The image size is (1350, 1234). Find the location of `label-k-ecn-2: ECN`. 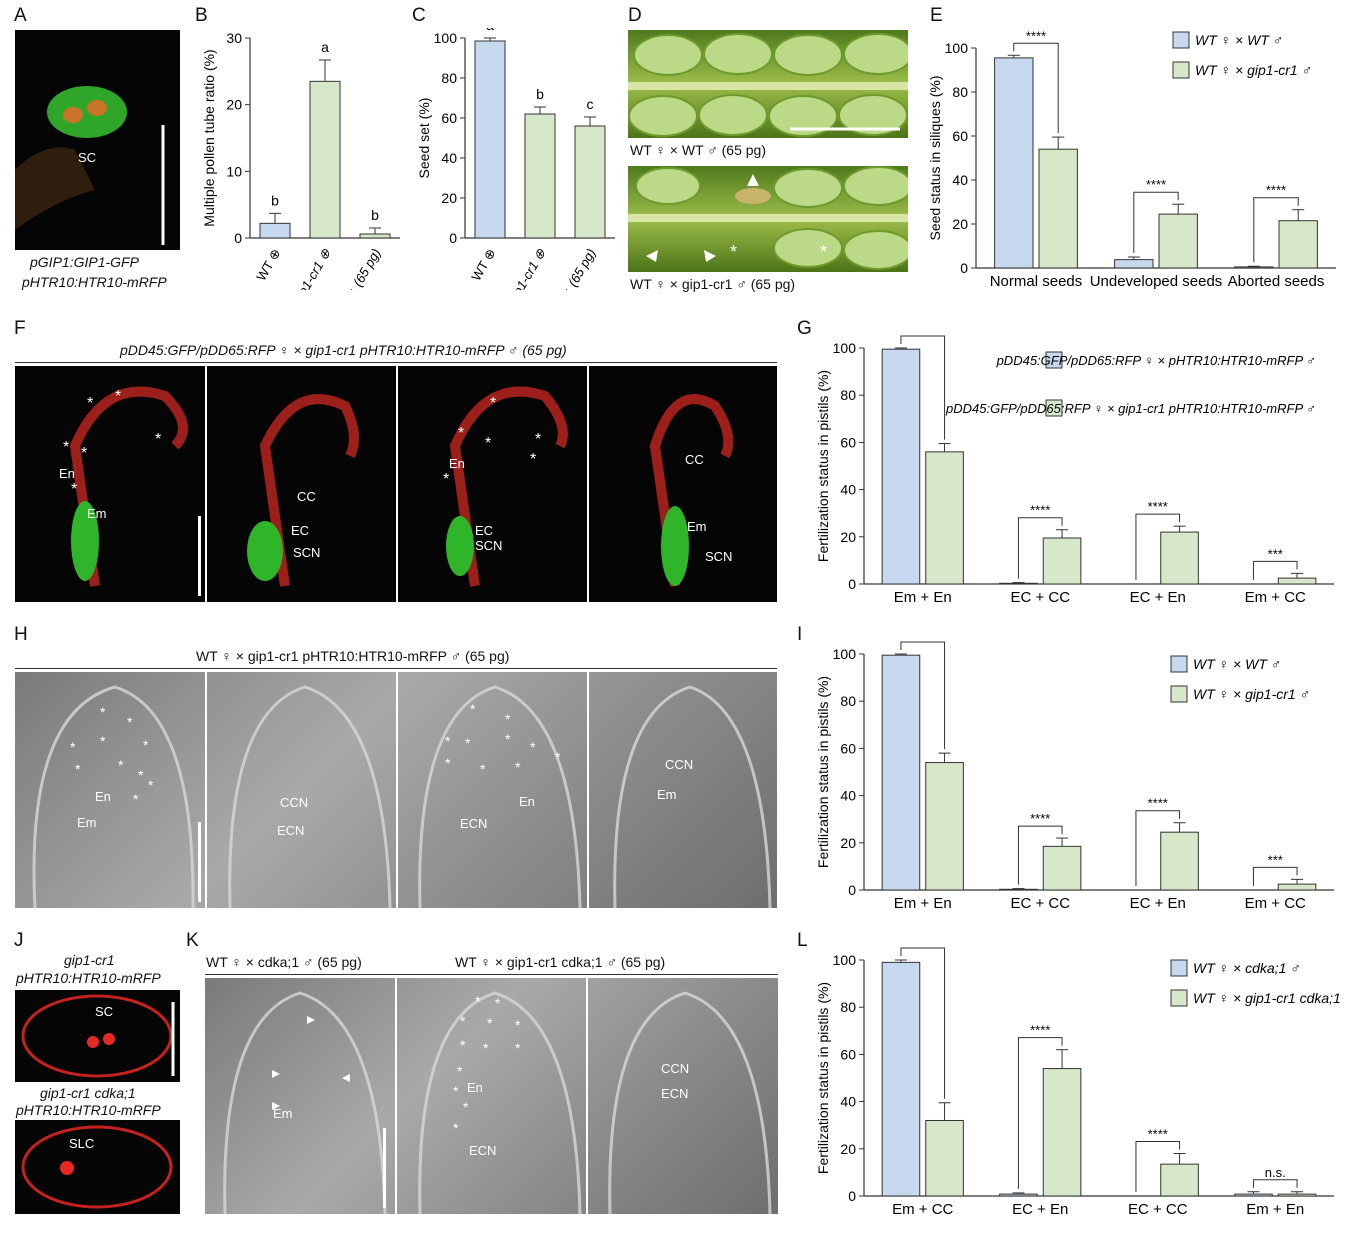

label-k-ecn-2: ECN is located at coordinates (675, 1093).